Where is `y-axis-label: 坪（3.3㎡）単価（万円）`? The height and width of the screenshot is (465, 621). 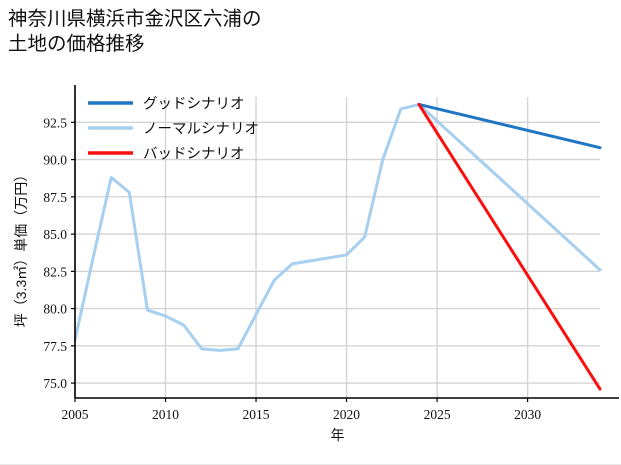
y-axis-label: 坪（3.3㎡）単価（万円） is located at coordinates (21, 247).